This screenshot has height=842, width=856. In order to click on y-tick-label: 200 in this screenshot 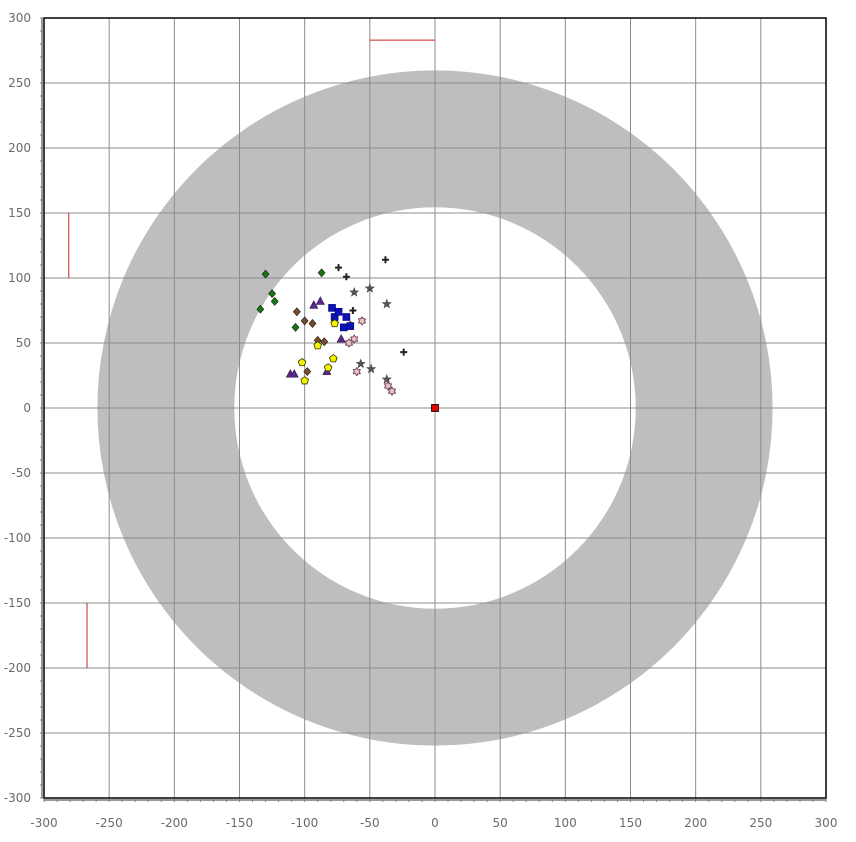, I will do `click(19, 148)`.